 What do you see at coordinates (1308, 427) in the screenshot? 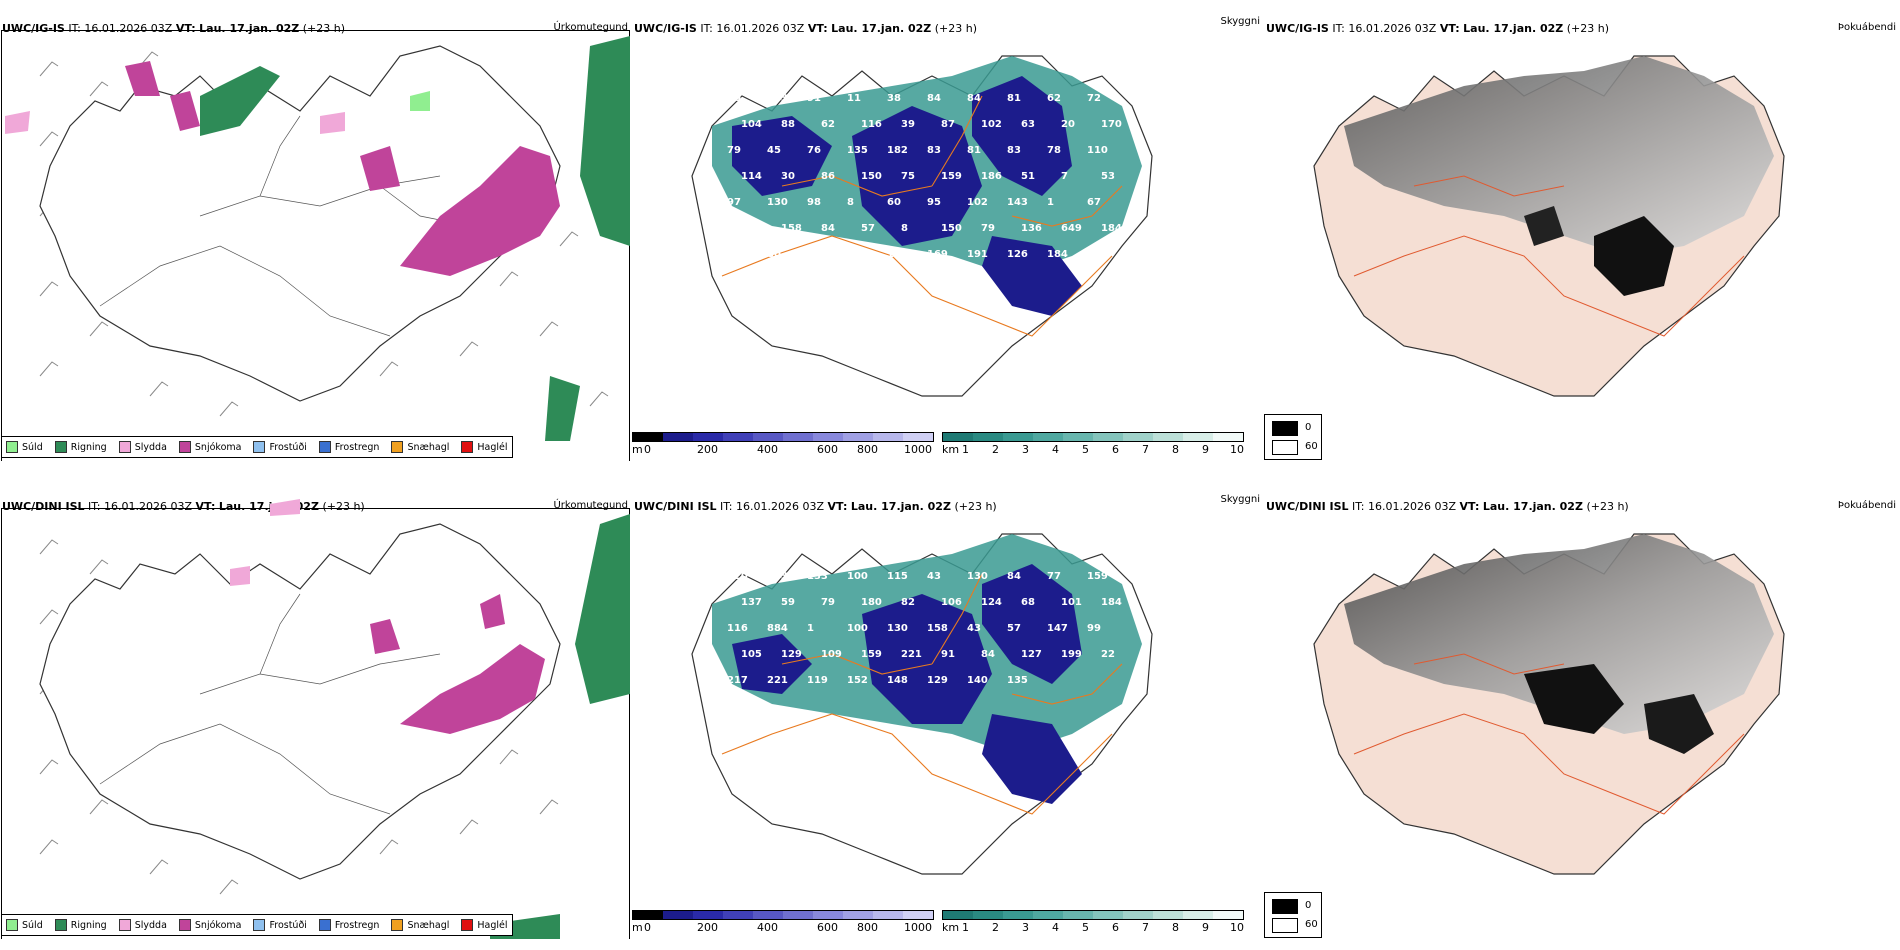
I see `fog-legend-dark-label: 0` at bounding box center [1308, 427].